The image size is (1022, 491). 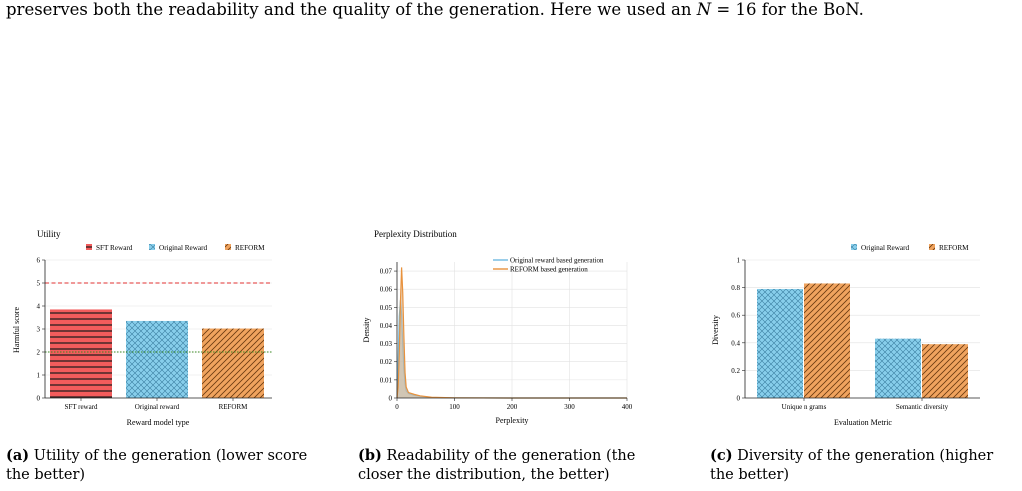 I want to click on legend-label-original-generation: Original reward based generation, so click(x=557, y=261).